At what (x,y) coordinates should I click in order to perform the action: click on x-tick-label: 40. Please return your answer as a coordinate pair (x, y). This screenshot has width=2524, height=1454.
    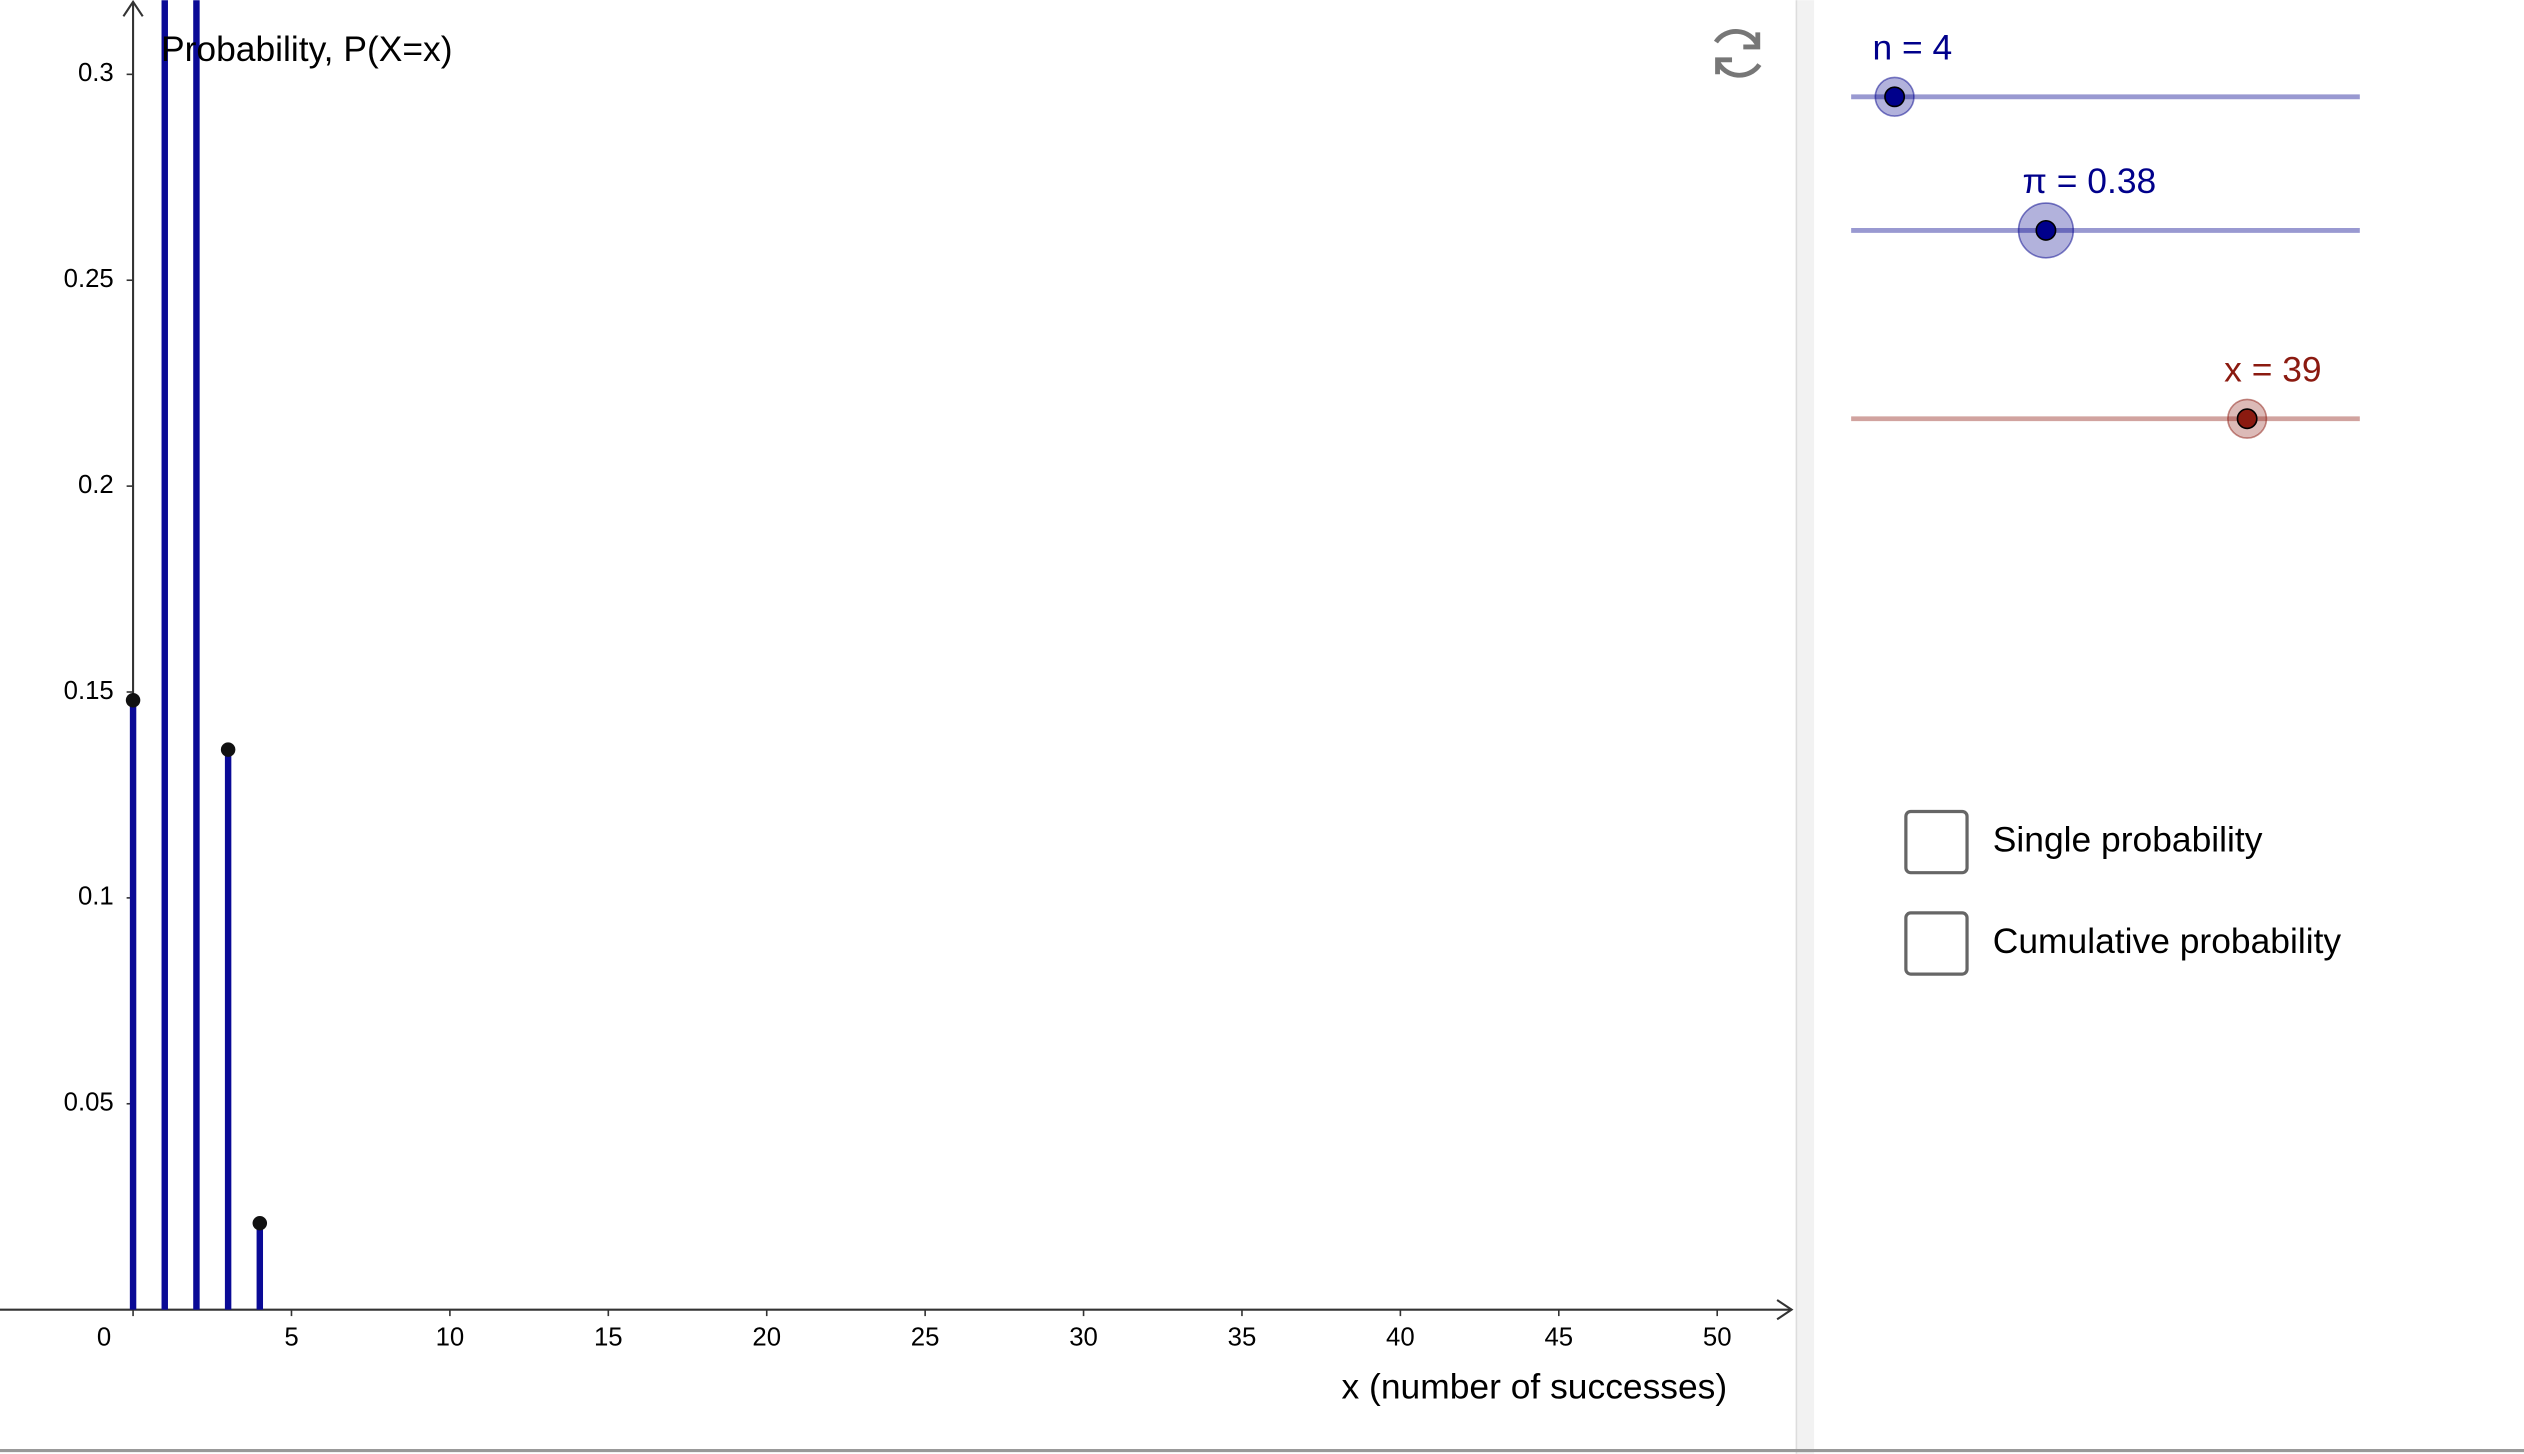
    Looking at the image, I should click on (1400, 1337).